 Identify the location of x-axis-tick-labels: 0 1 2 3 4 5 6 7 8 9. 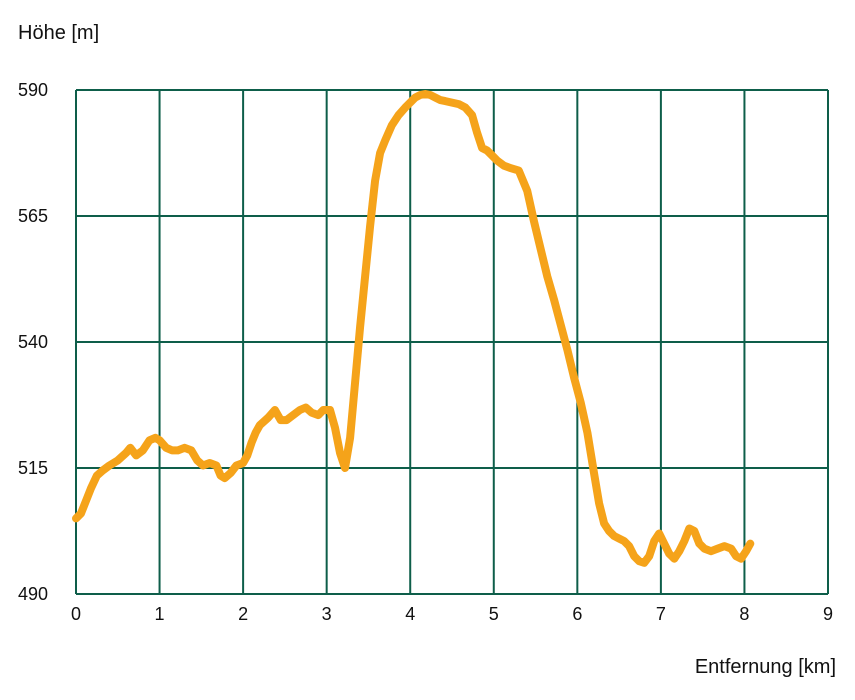
(452, 614).